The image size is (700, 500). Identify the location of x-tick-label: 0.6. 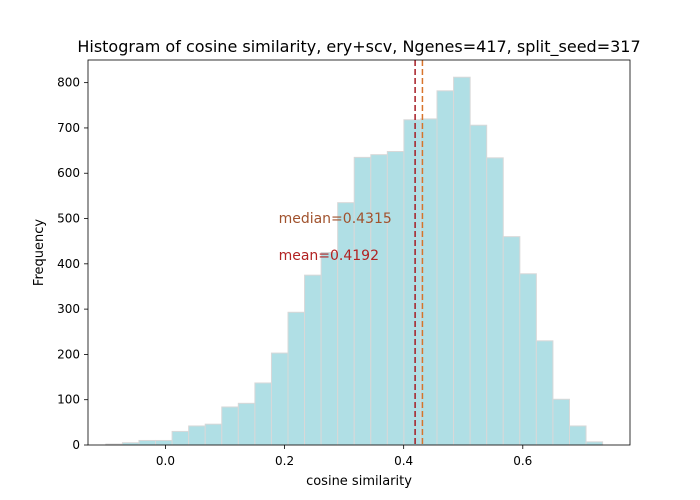
(522, 461).